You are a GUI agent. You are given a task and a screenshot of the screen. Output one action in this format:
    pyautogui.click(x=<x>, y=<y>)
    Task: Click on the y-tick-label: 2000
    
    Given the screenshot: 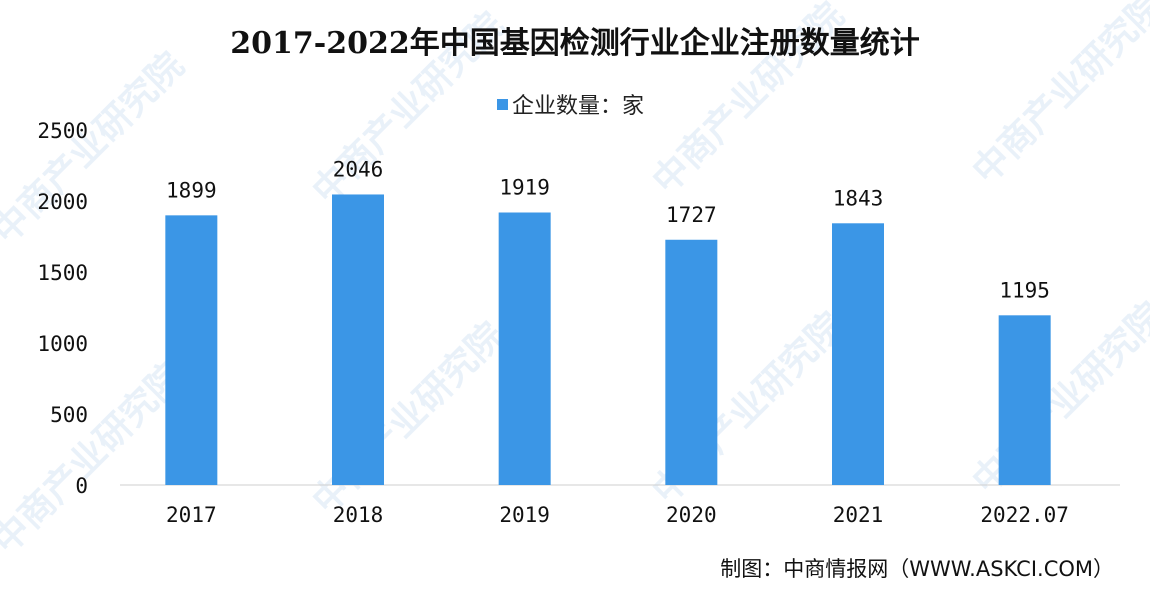 What is the action you would take?
    pyautogui.click(x=62, y=202)
    